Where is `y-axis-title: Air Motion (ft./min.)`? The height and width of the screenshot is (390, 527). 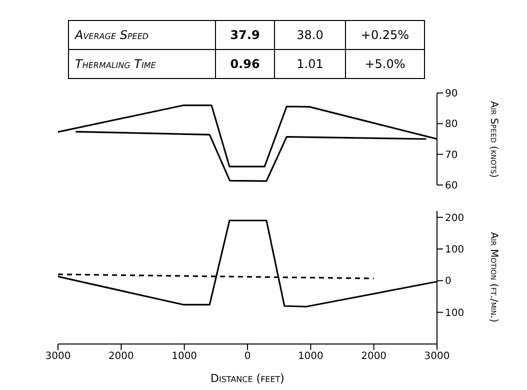 y-axis-title: Air Motion (ft./min.) is located at coordinates (493, 278).